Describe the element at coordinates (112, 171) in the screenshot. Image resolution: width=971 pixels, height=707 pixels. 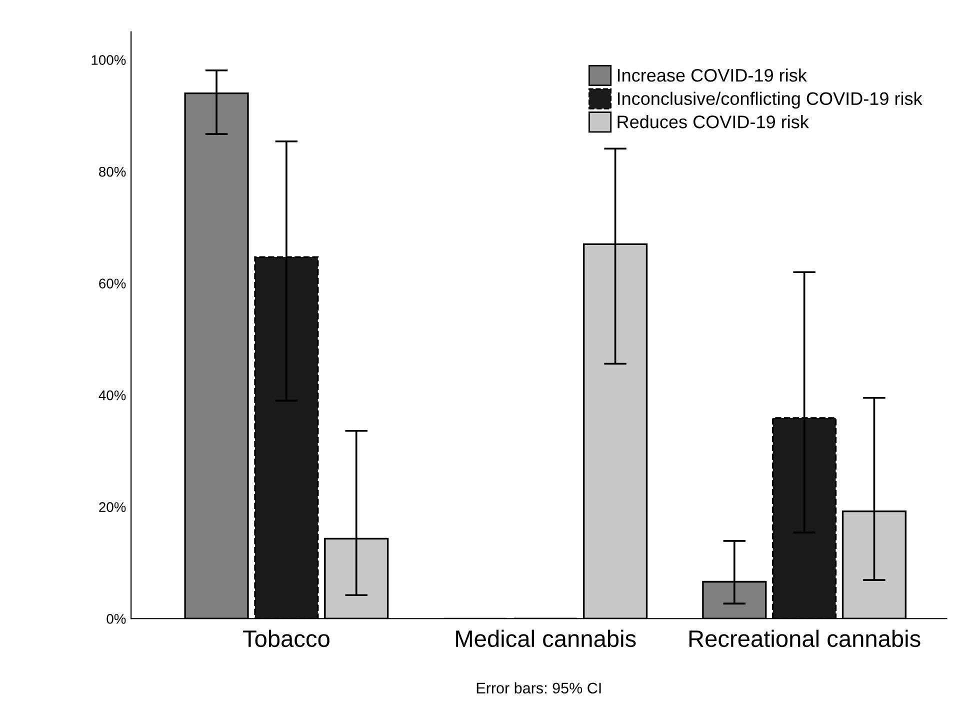
I see `y-tick-label: 80%` at that location.